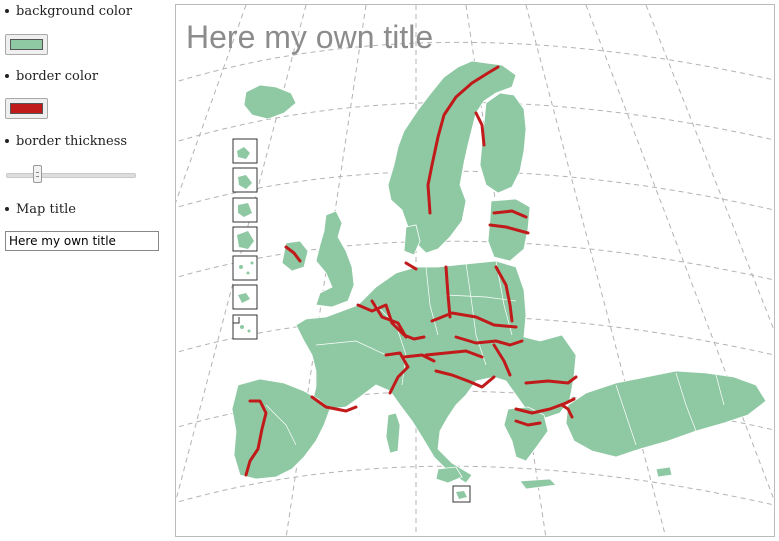  Describe the element at coordinates (567, 411) in the screenshot. I see `border-turkey-bulgaria` at that location.